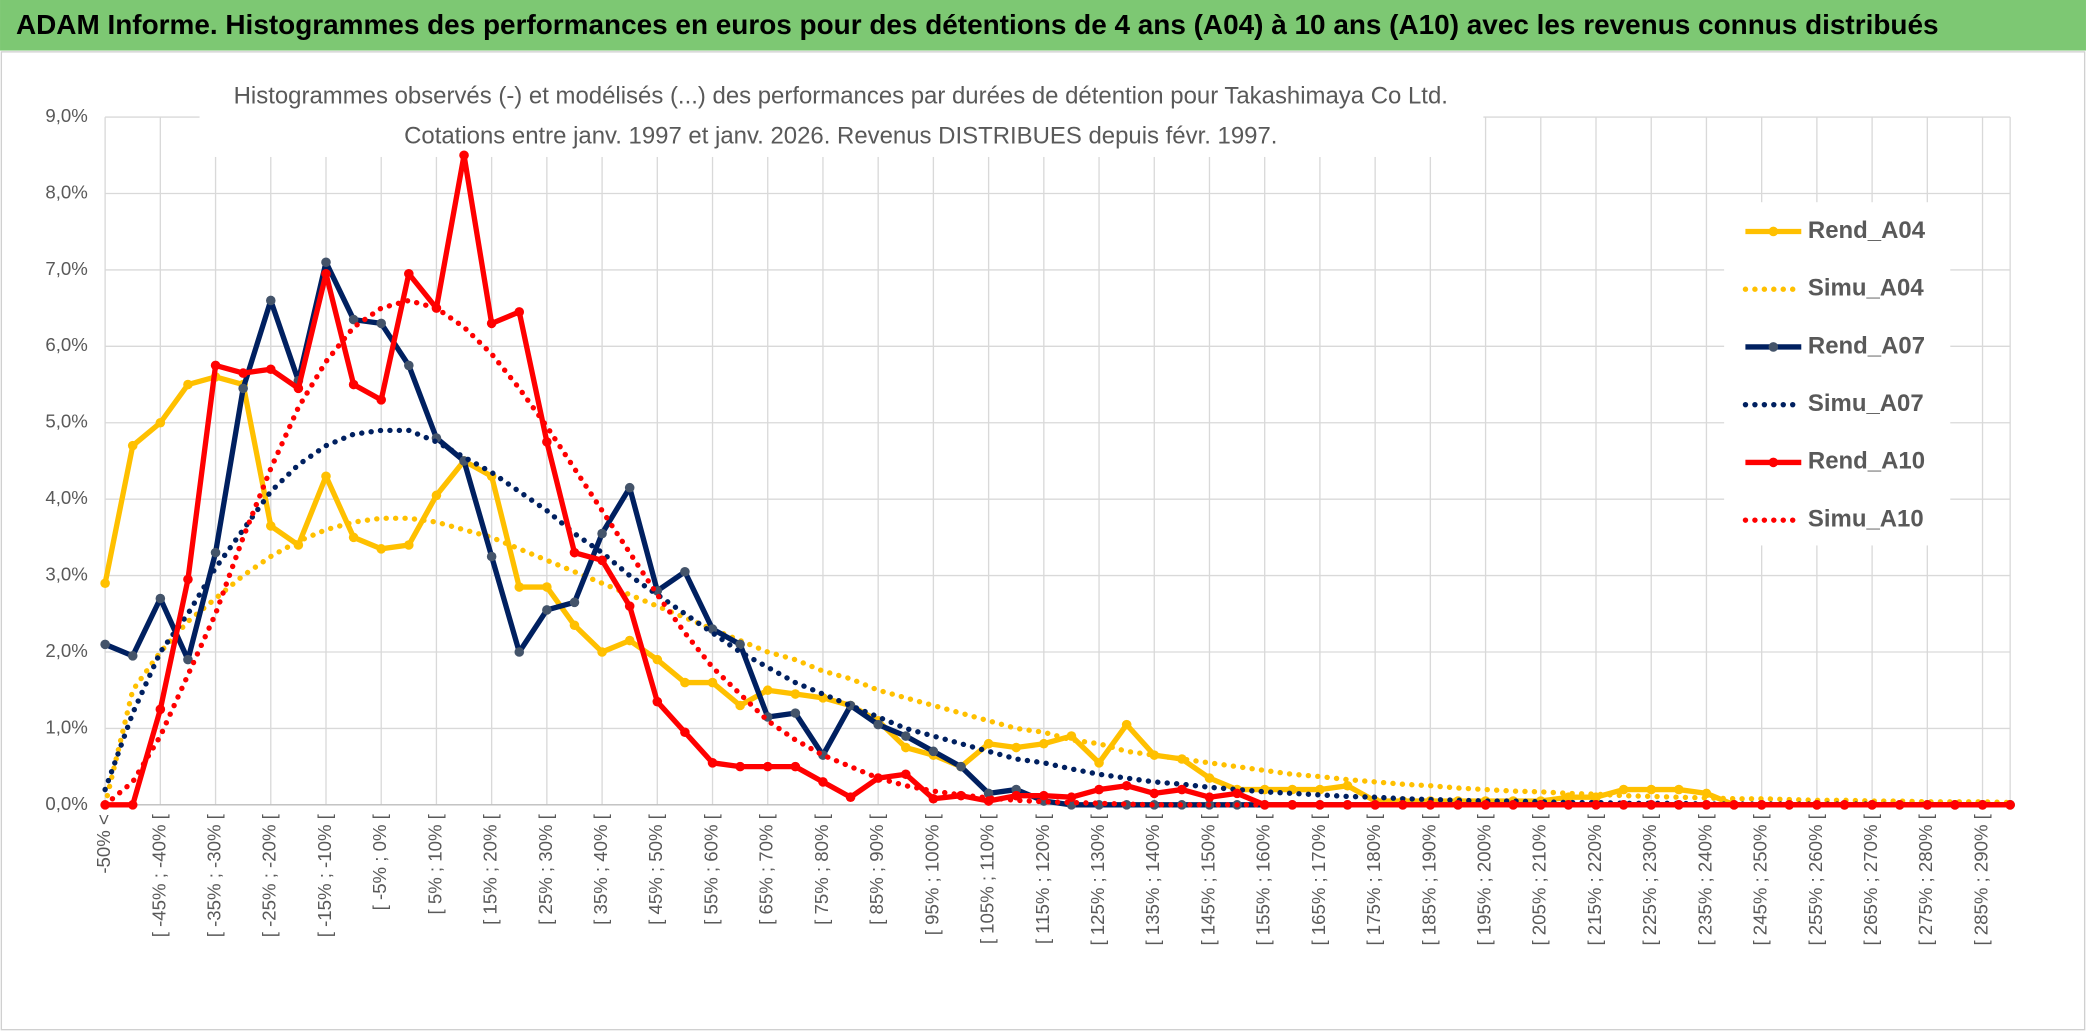 The width and height of the screenshot is (2086, 1036). Describe the element at coordinates (1866, 288) in the screenshot. I see `legend-label: Simu_A04` at that location.